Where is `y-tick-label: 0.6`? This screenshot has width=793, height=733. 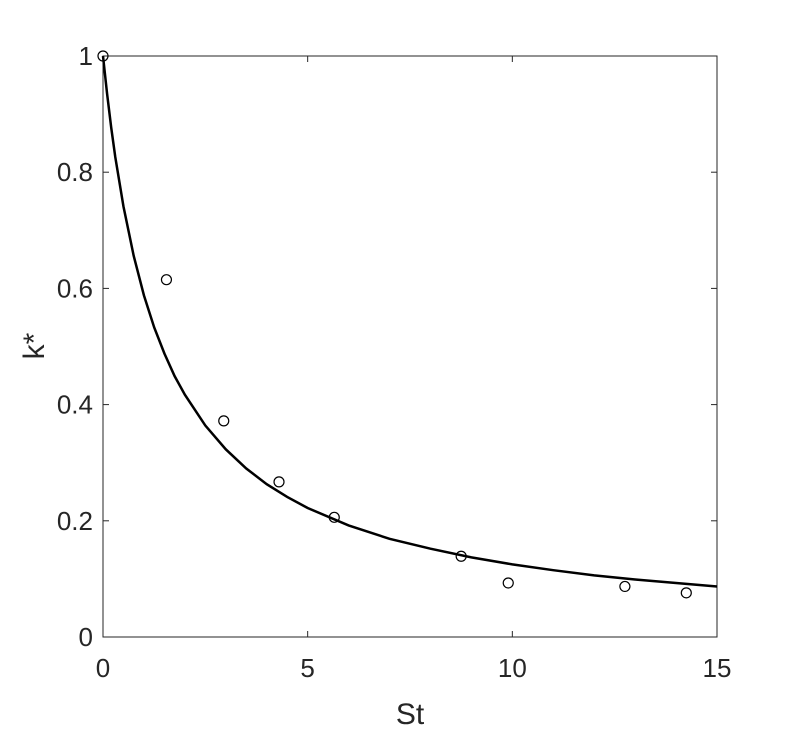 y-tick-label: 0.6 is located at coordinates (75, 288).